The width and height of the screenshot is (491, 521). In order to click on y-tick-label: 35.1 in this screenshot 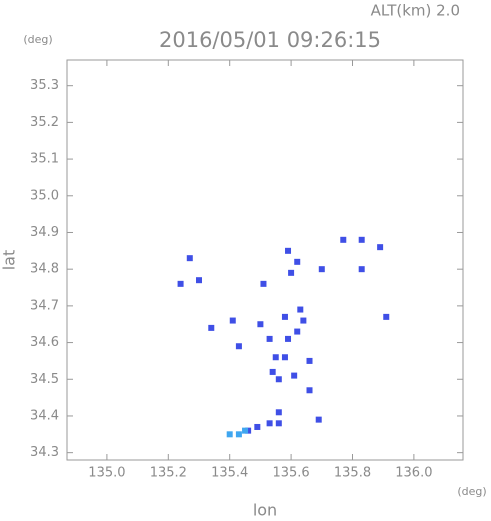, I will do `click(44, 159)`.